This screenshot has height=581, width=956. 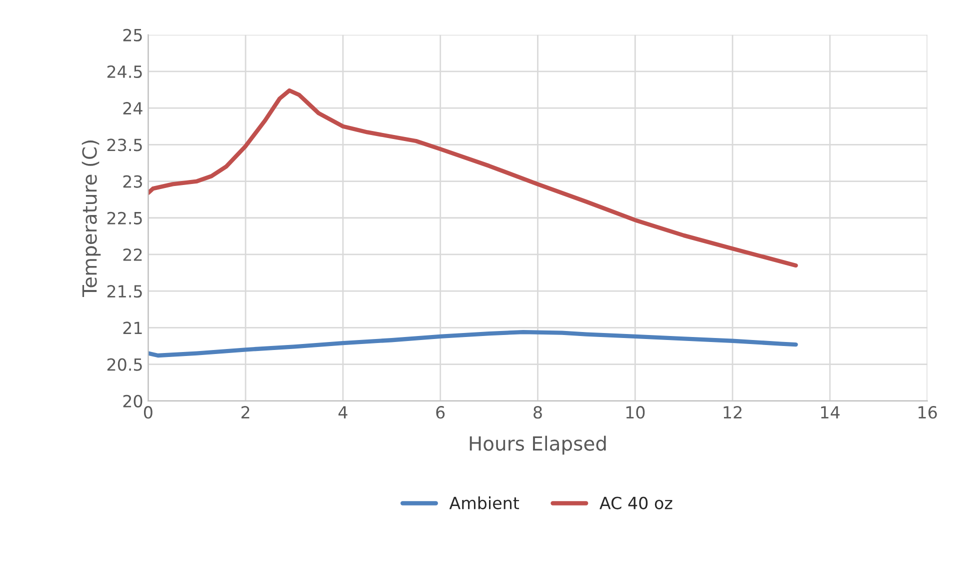 I want to click on x-axis-title: Hours Elapsed, so click(x=538, y=445).